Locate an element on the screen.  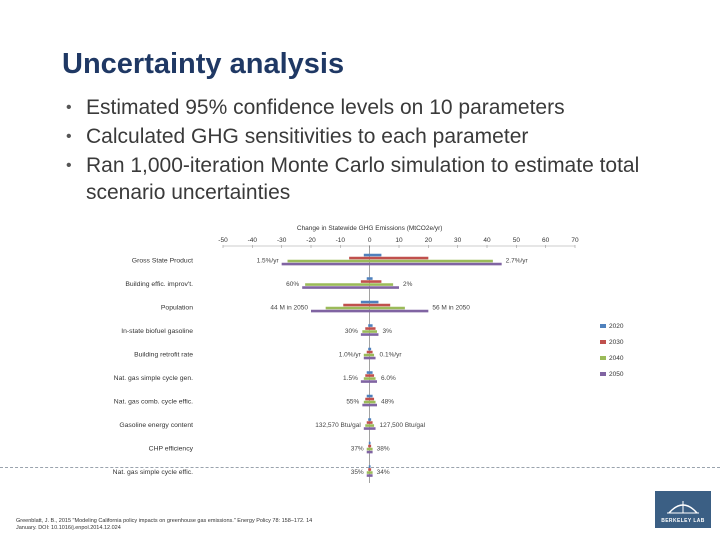
x-tick-label: 50 is located at coordinates (517, 240).